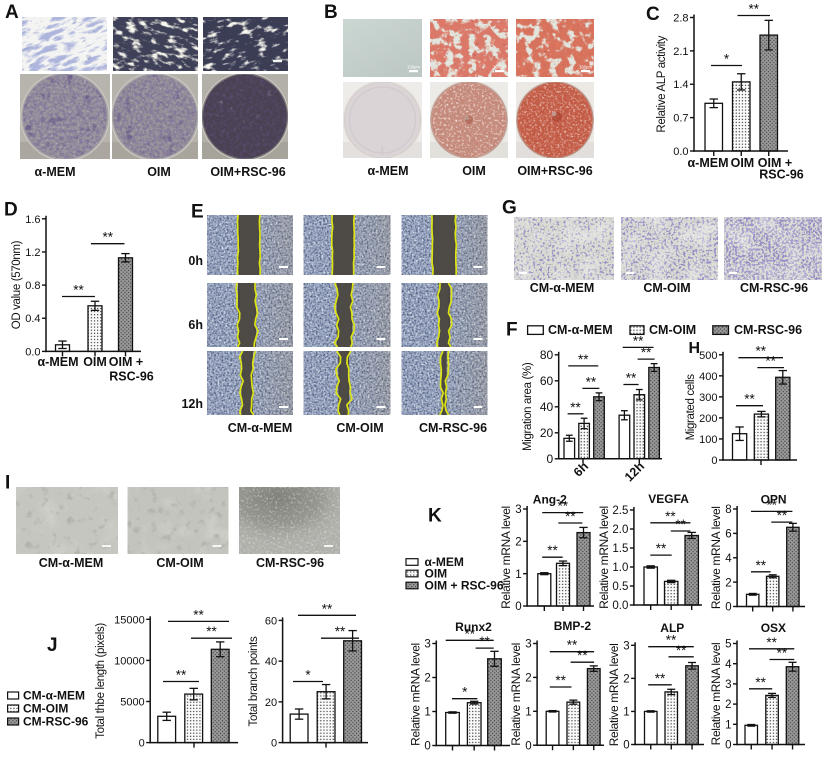 This screenshot has width=825, height=762. What do you see at coordinates (129, 661) in the screenshot?
I see `svg-text: 10000` at bounding box center [129, 661].